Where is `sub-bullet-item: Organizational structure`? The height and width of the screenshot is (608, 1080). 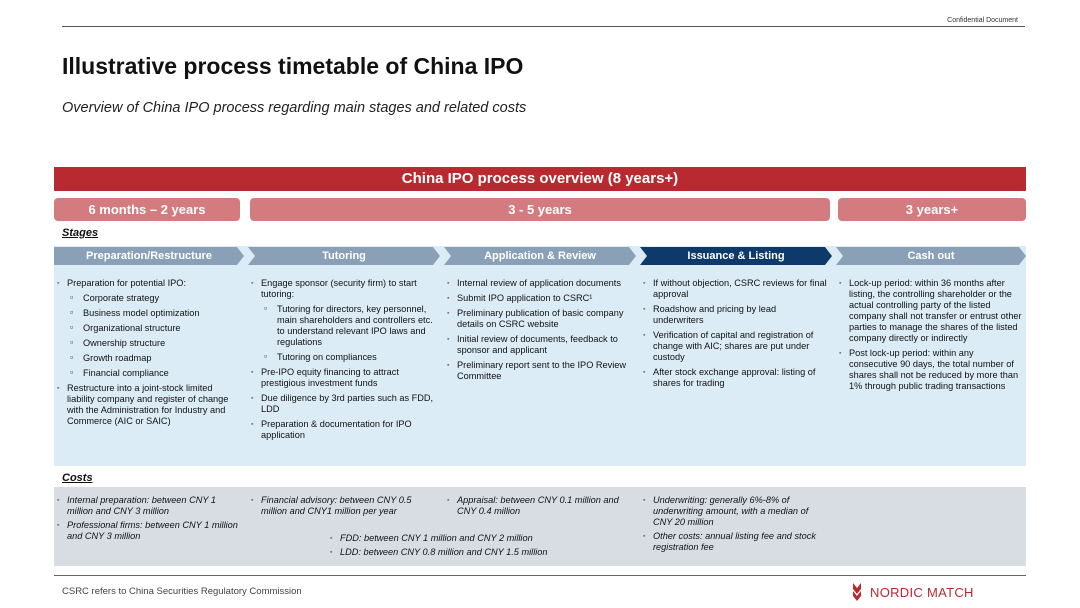 sub-bullet-item: Organizational structure is located at coordinates (153, 328).